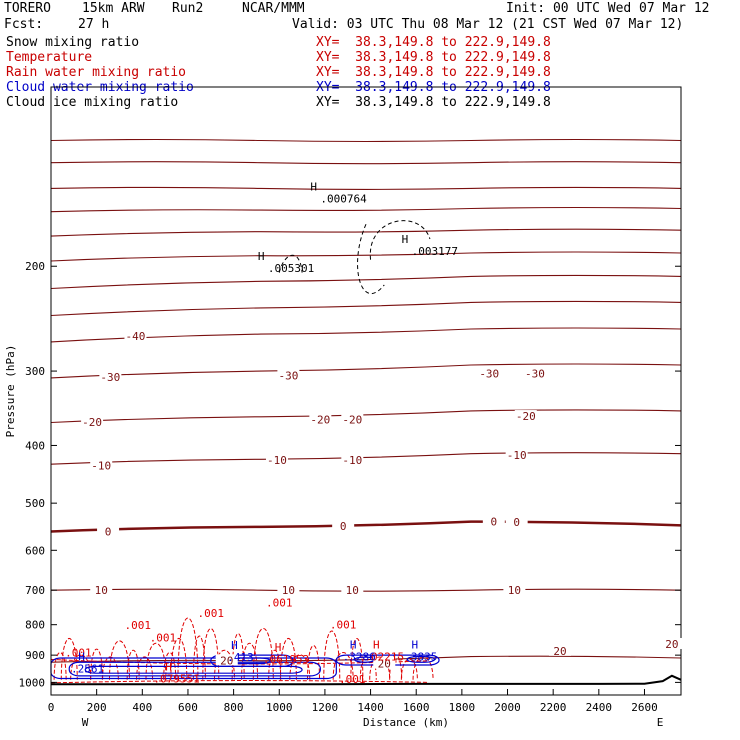  What do you see at coordinates (286, 659) in the screenshot?
I see `rain-max-value: .061953` at bounding box center [286, 659].